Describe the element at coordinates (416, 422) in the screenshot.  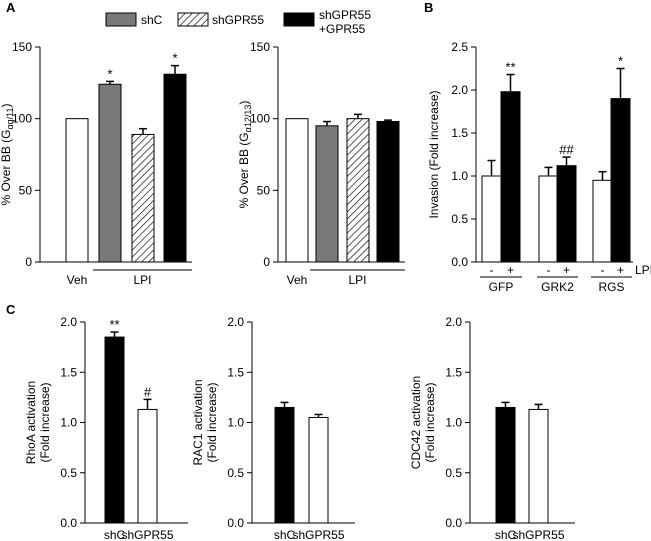
I see `y-axis-label: CDC42 activation` at that location.